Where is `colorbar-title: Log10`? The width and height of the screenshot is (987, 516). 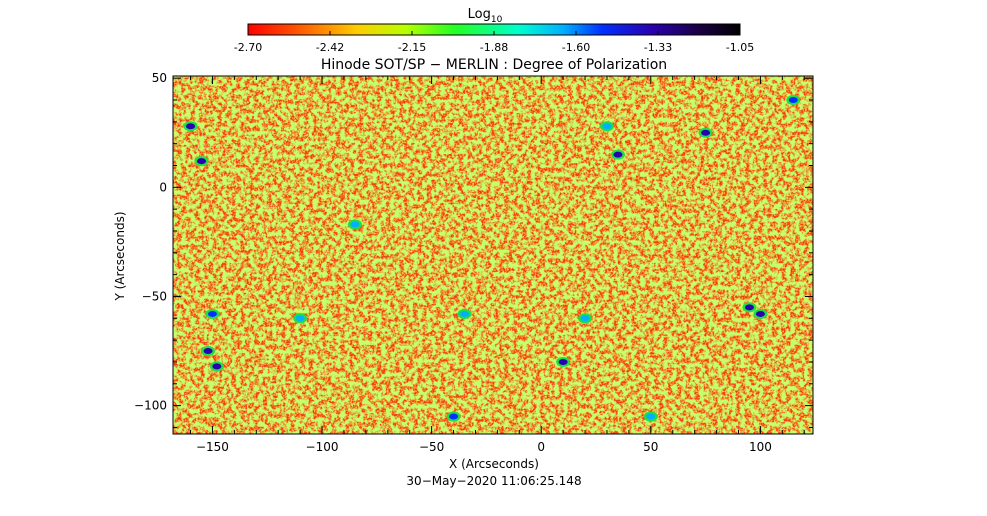 colorbar-title: Log10 is located at coordinates (485, 16).